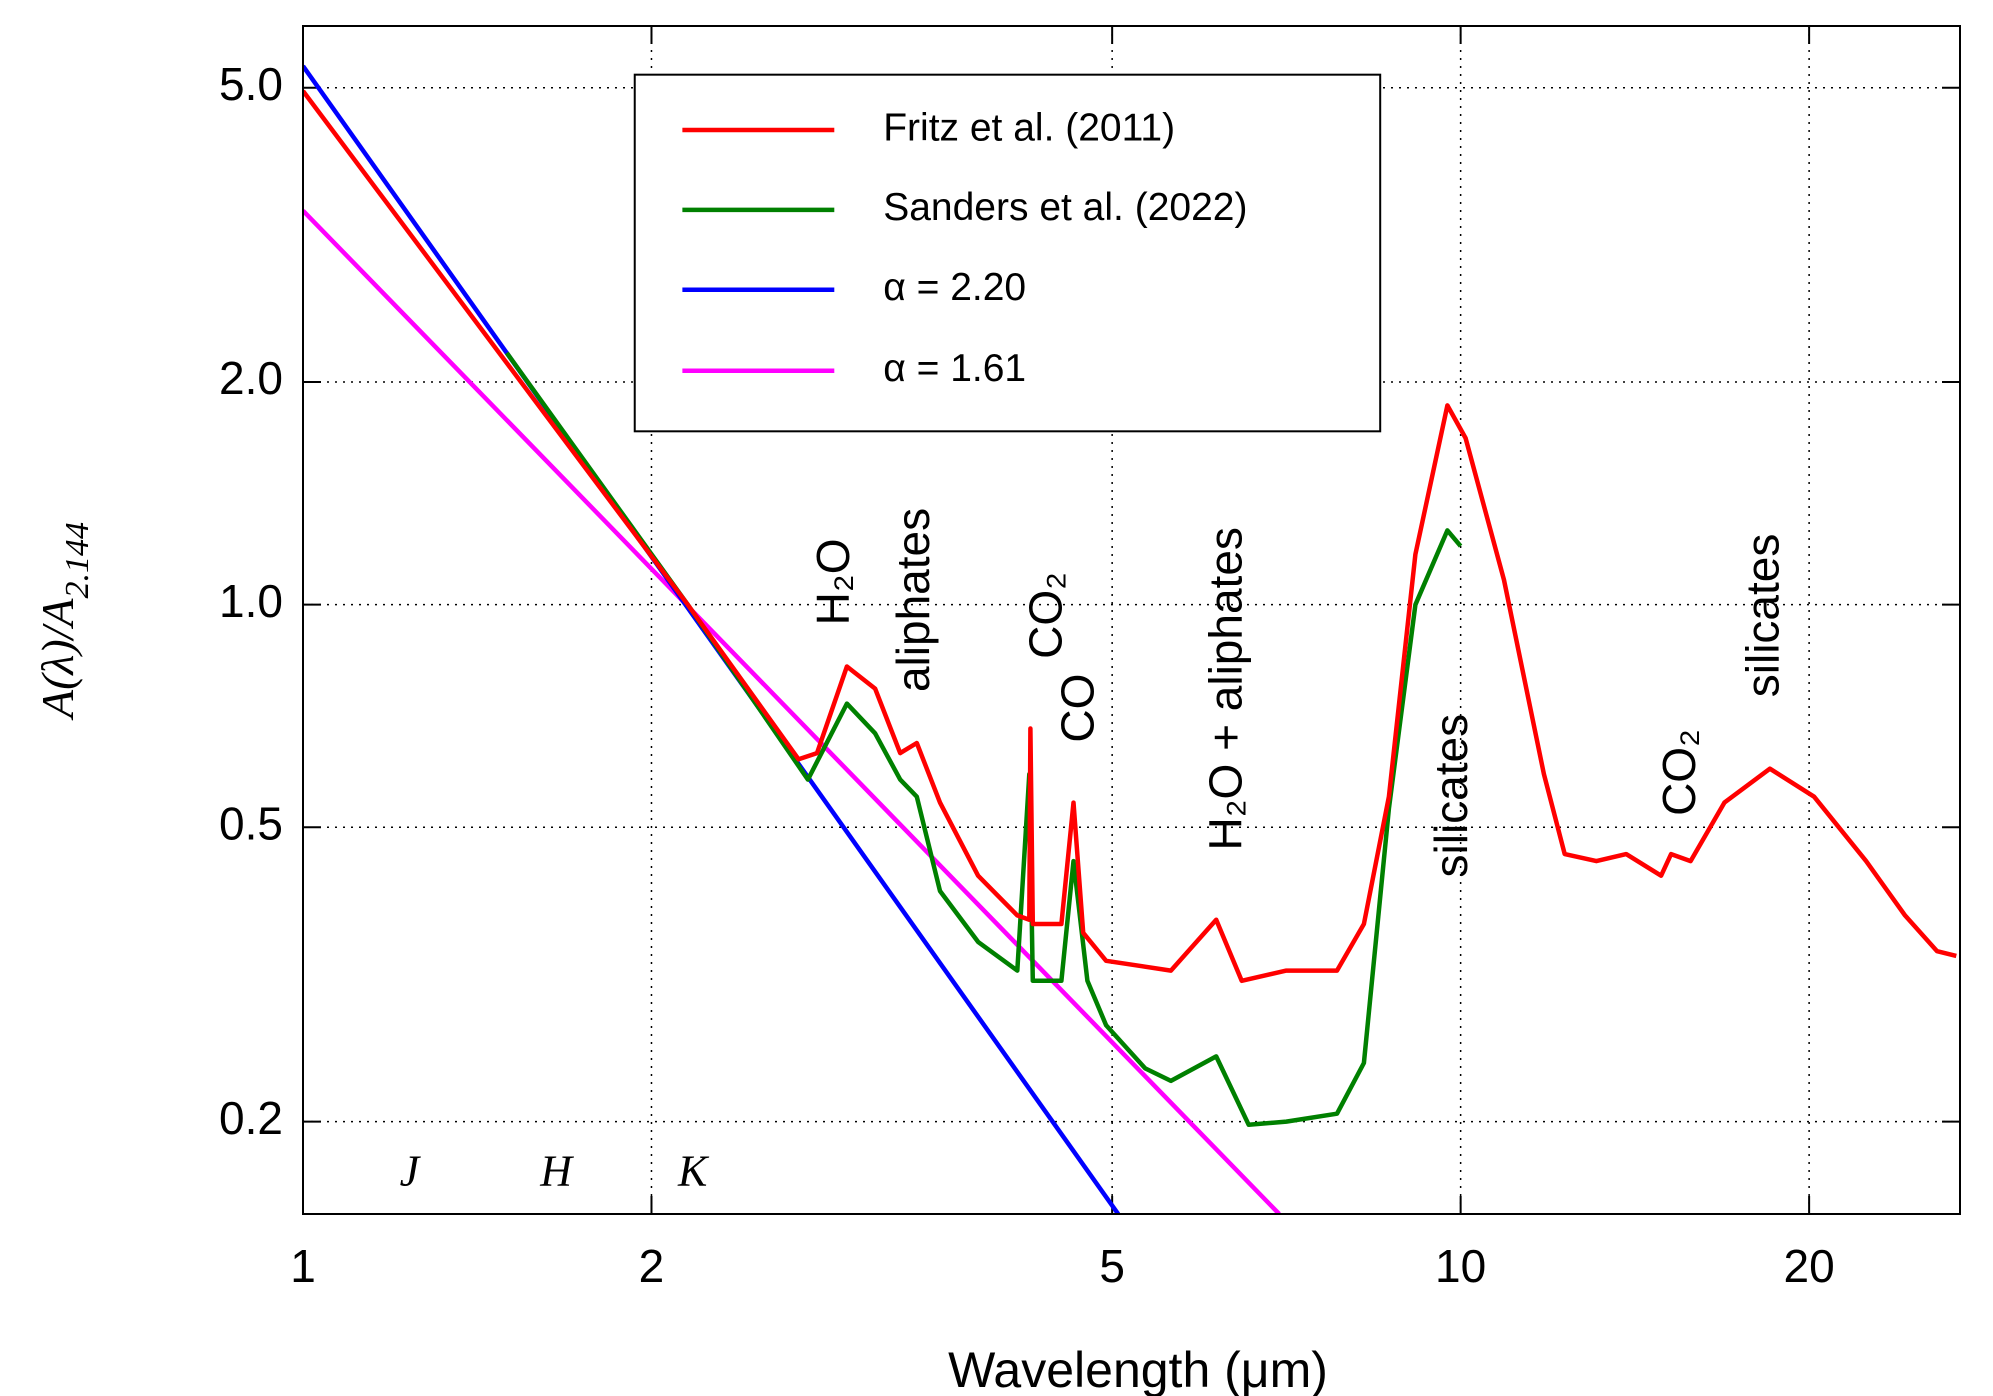 This screenshot has height=1396, width=1993. What do you see at coordinates (251, 823) in the screenshot?
I see `y-tick-label: 0.5` at bounding box center [251, 823].